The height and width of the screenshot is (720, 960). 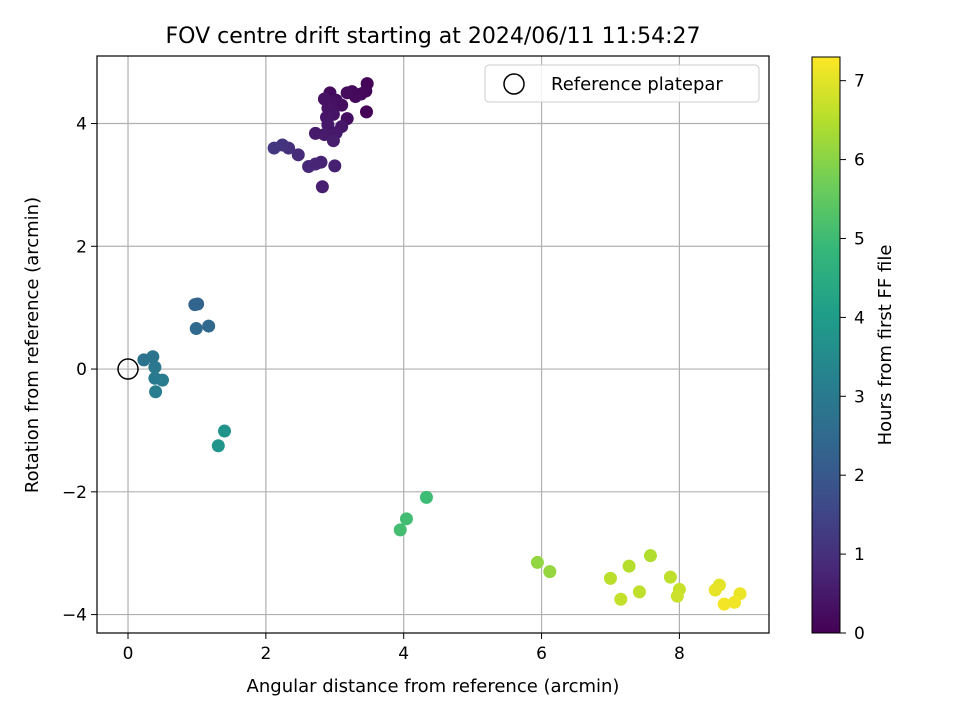 What do you see at coordinates (859, 161) in the screenshot?
I see `colorbar-tick-label: 6` at bounding box center [859, 161].